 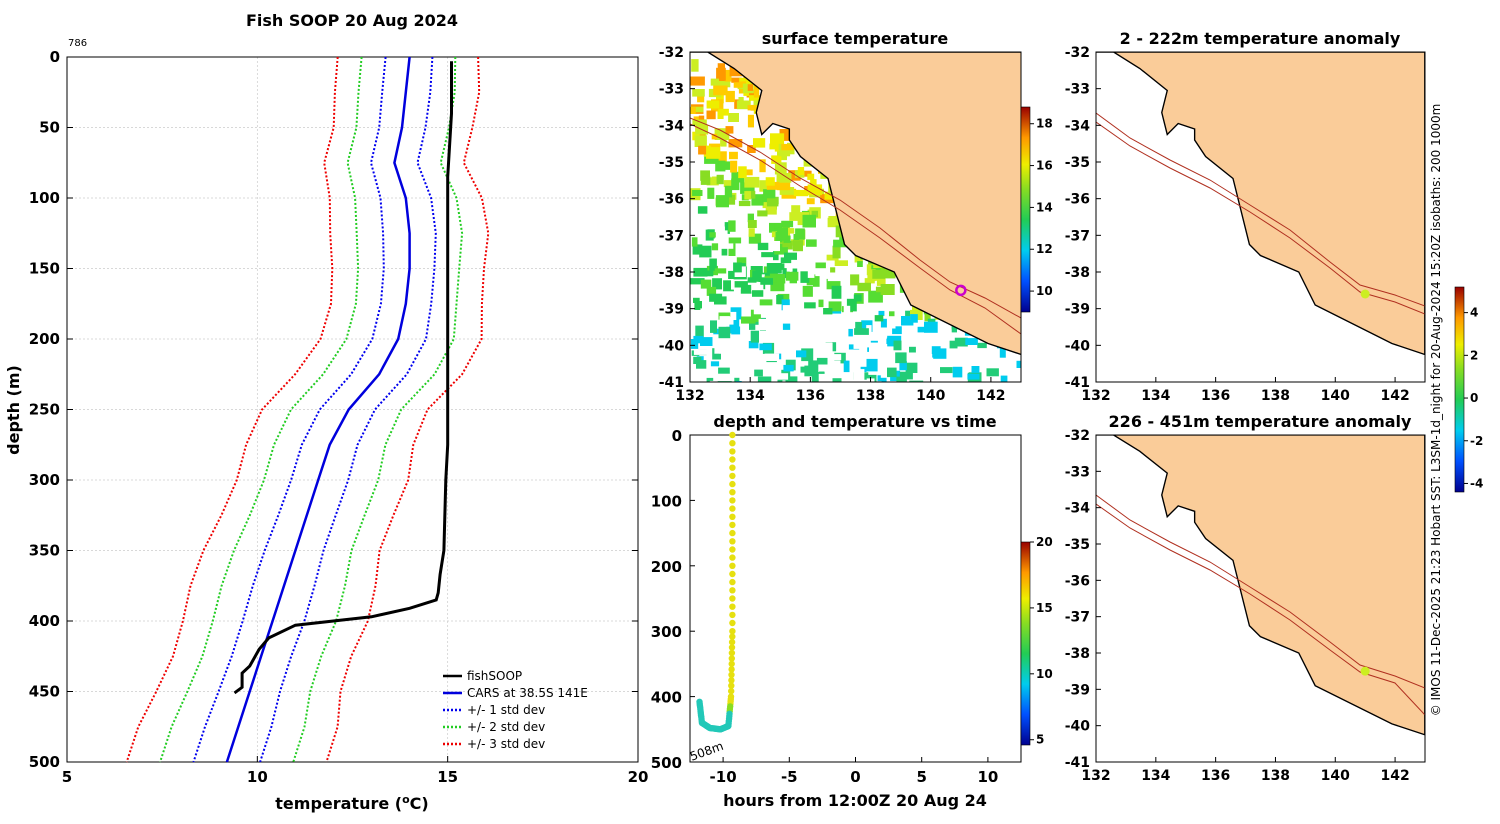 What do you see at coordinates (1025, 209) in the screenshot?
I see `sst-colorbar` at bounding box center [1025, 209].